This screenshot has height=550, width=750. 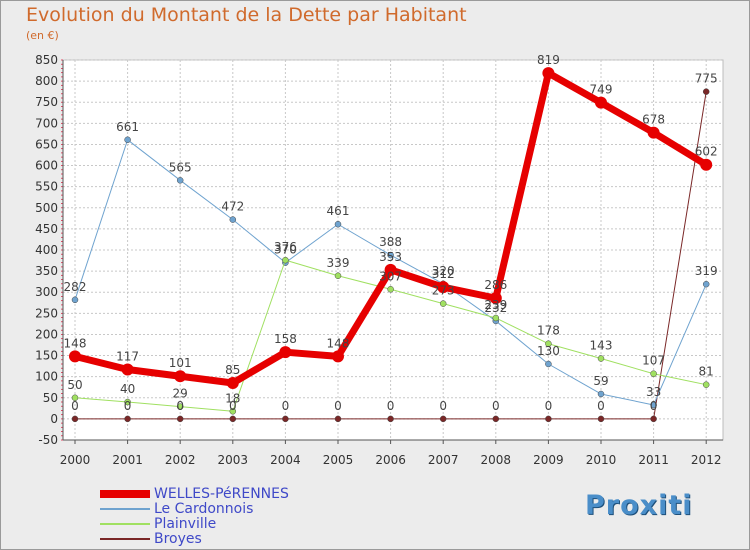 I want to click on proxiti-logo: Proxiti, so click(x=639, y=505).